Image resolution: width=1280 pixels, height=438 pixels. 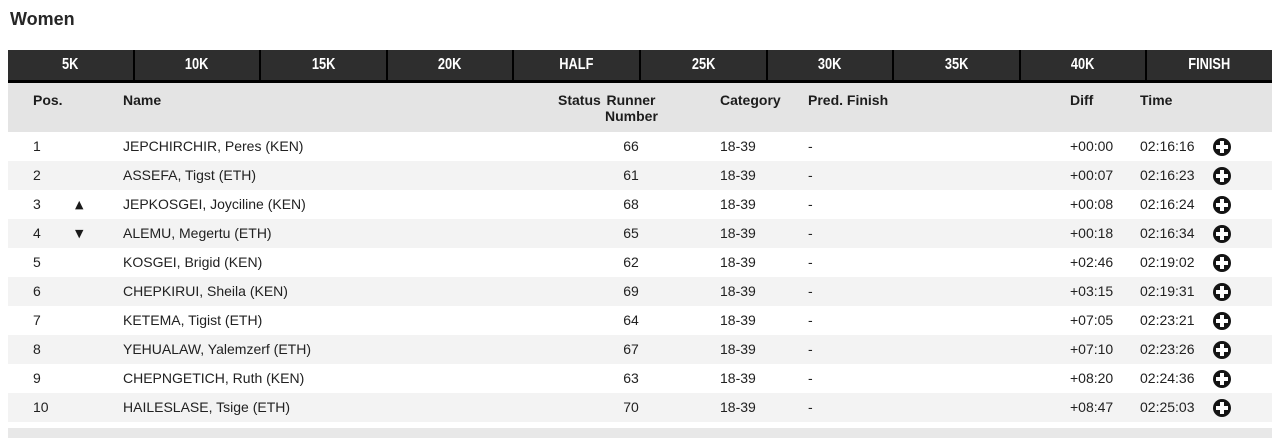 What do you see at coordinates (37, 233) in the screenshot?
I see `position-cell: 4` at bounding box center [37, 233].